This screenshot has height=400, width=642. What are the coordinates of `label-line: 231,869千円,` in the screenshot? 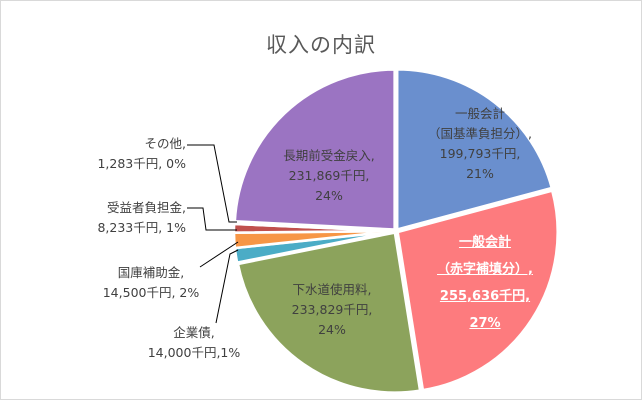 It's located at (329, 175).